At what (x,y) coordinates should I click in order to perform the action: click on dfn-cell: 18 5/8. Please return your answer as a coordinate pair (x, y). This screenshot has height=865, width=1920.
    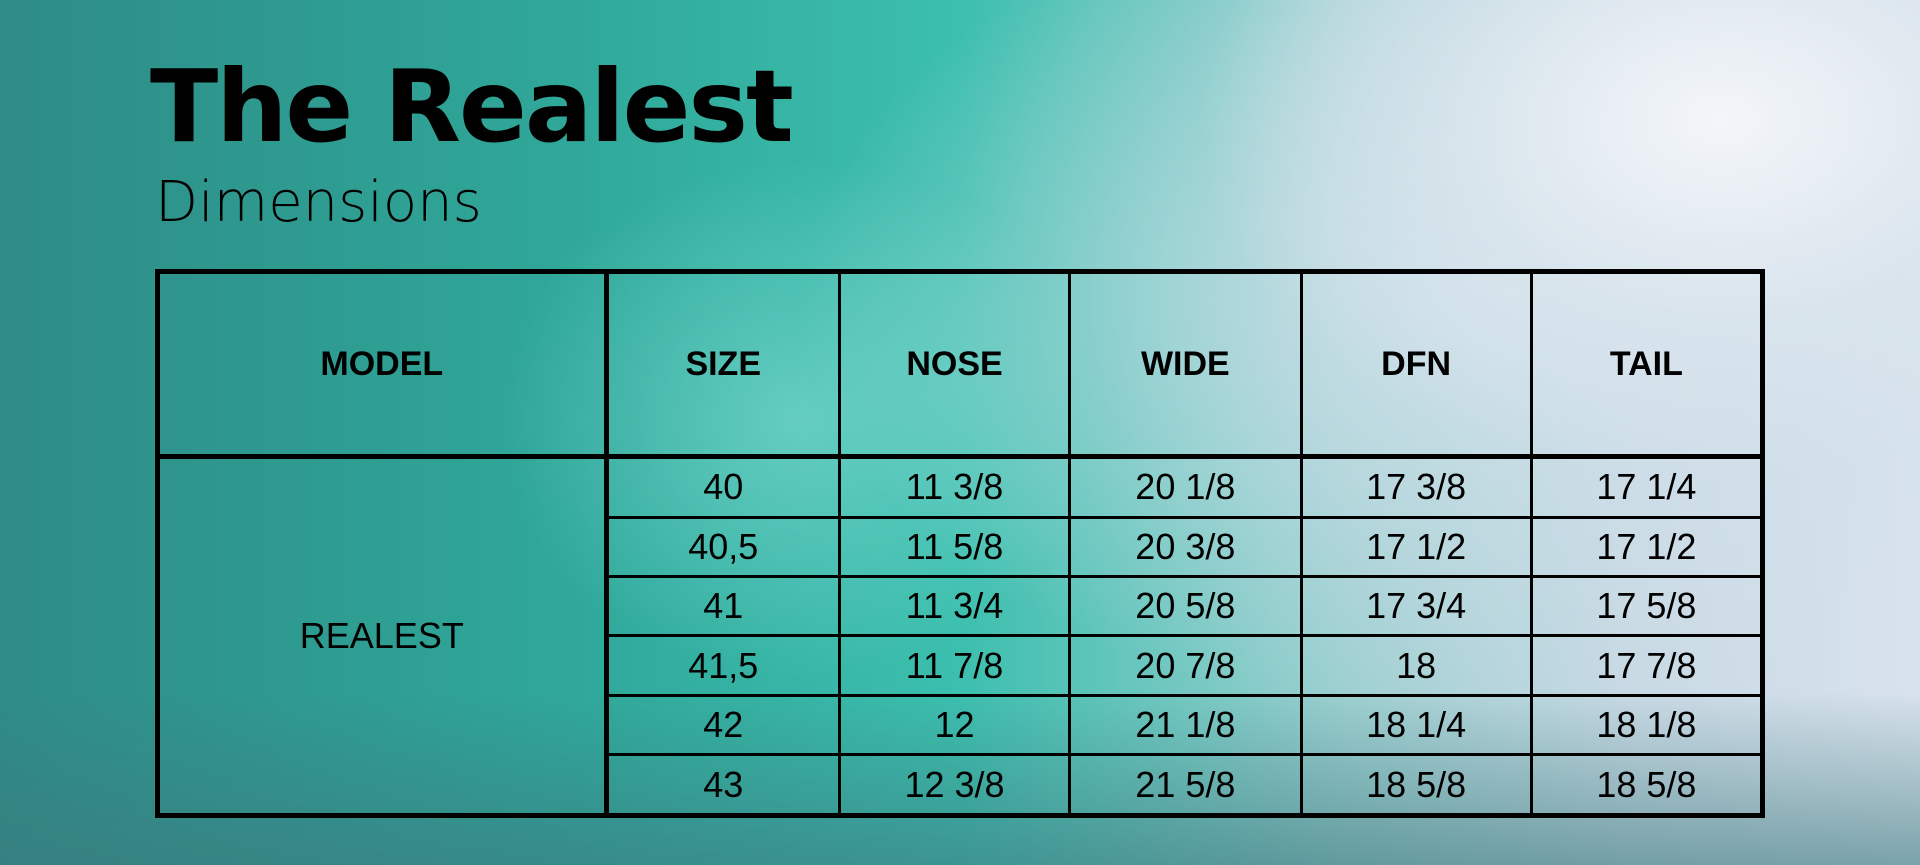
    Looking at the image, I should click on (1416, 785).